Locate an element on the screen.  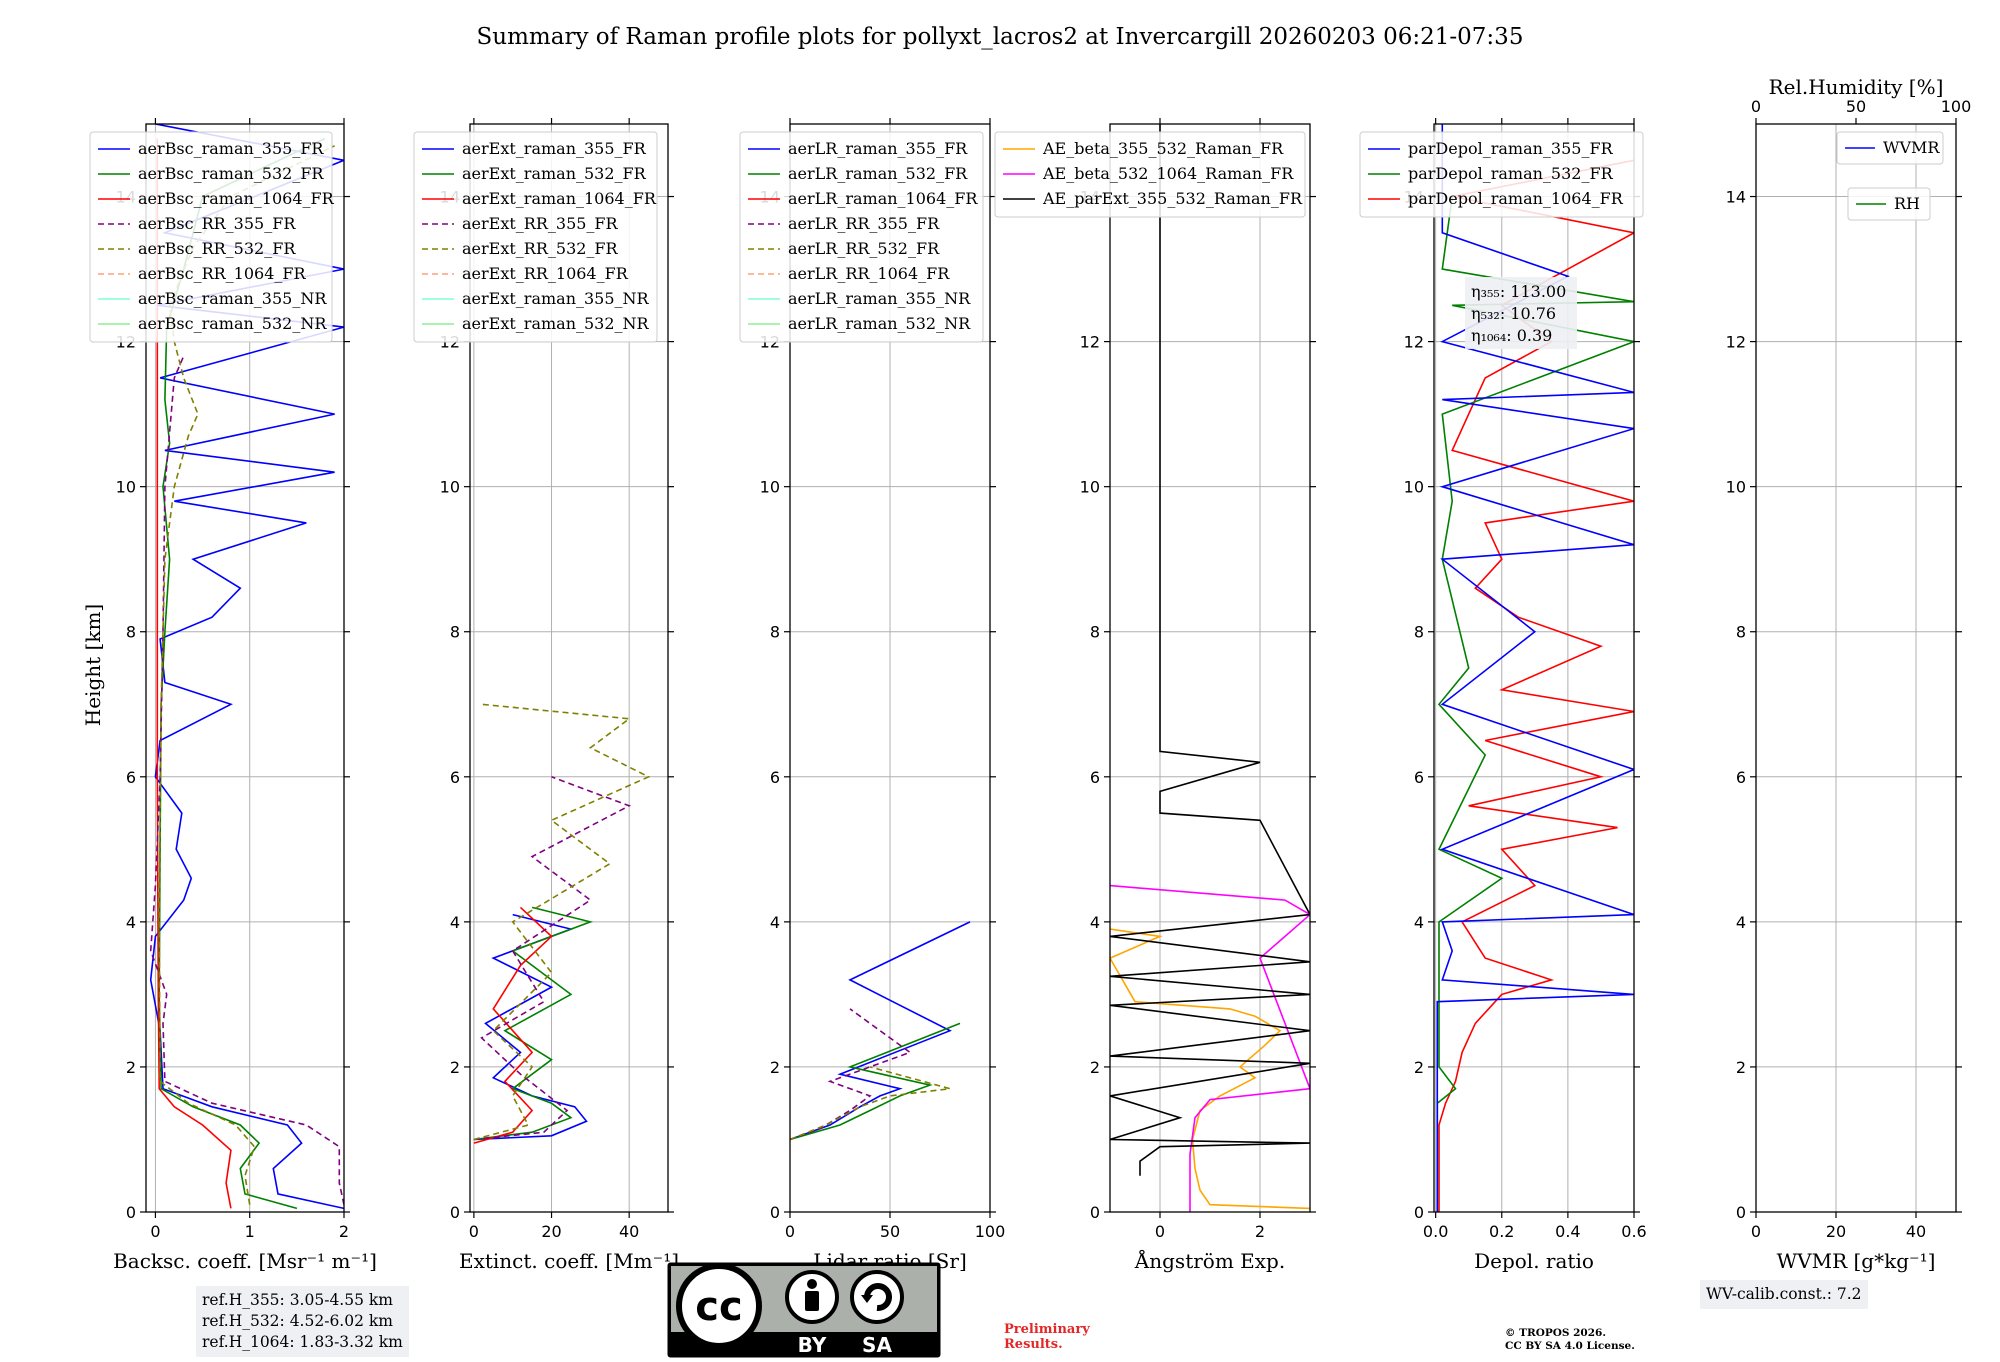
legend-rh: RH is located at coordinates (1889, 204).